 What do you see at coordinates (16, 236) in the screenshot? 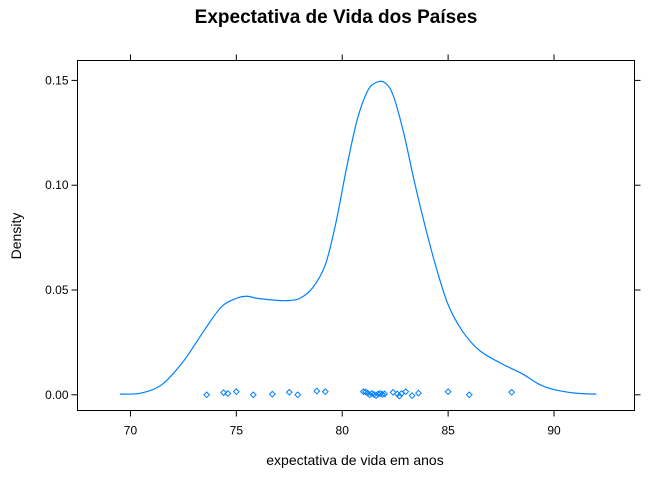
I see `y-axis-label: Density` at bounding box center [16, 236].